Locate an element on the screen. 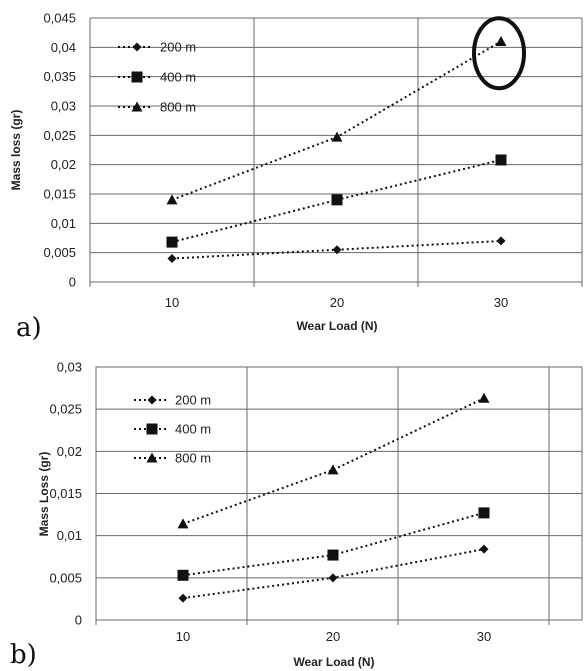  legend-label-1-0: 200 m is located at coordinates (193, 400).